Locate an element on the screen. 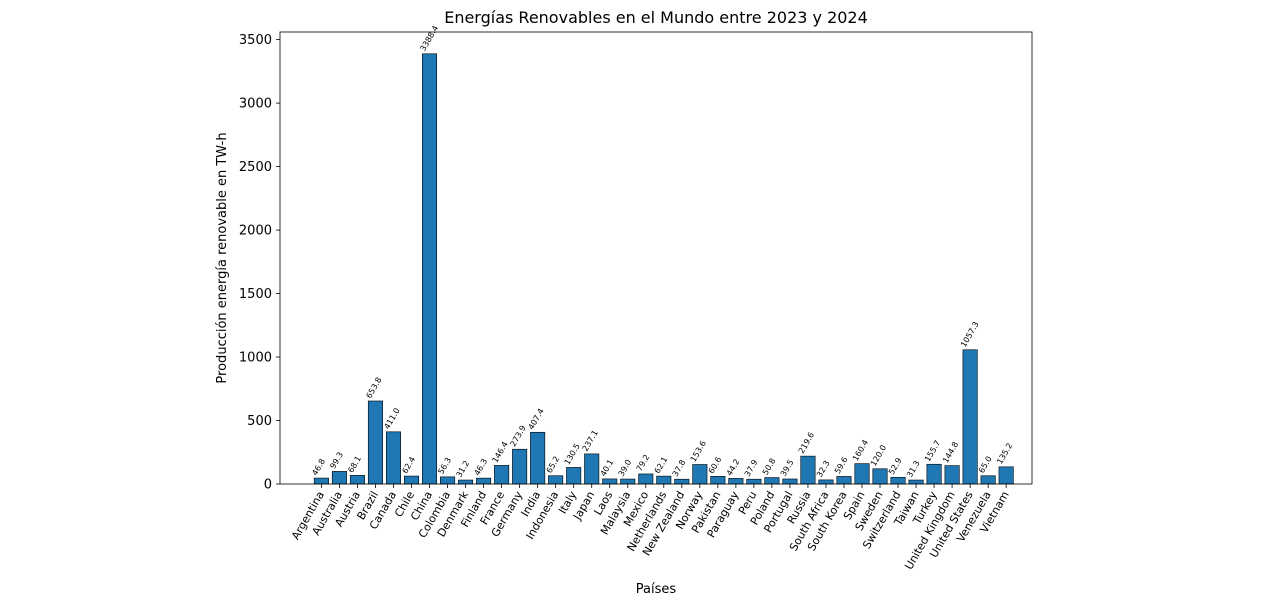  bar-value-label: 411.0 is located at coordinates (391, 418).